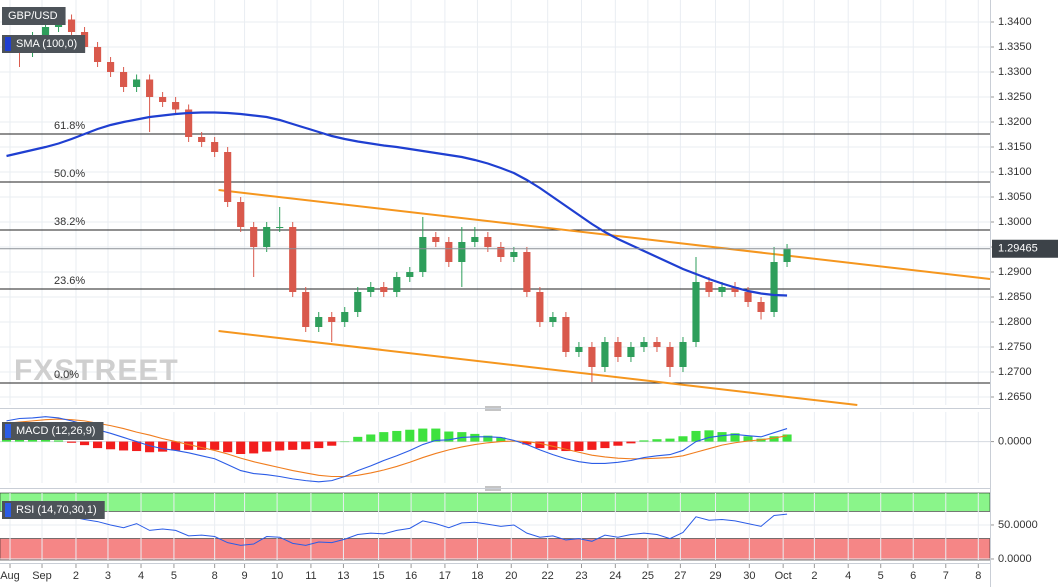 This screenshot has width=1060, height=587. I want to click on y-tick-label: 1.3350, so click(1015, 47).